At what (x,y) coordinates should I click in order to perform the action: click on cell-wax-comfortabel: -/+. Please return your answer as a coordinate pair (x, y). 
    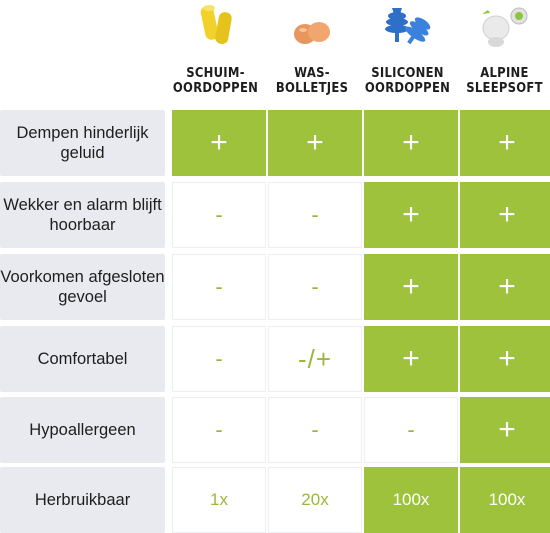
    Looking at the image, I should click on (315, 359).